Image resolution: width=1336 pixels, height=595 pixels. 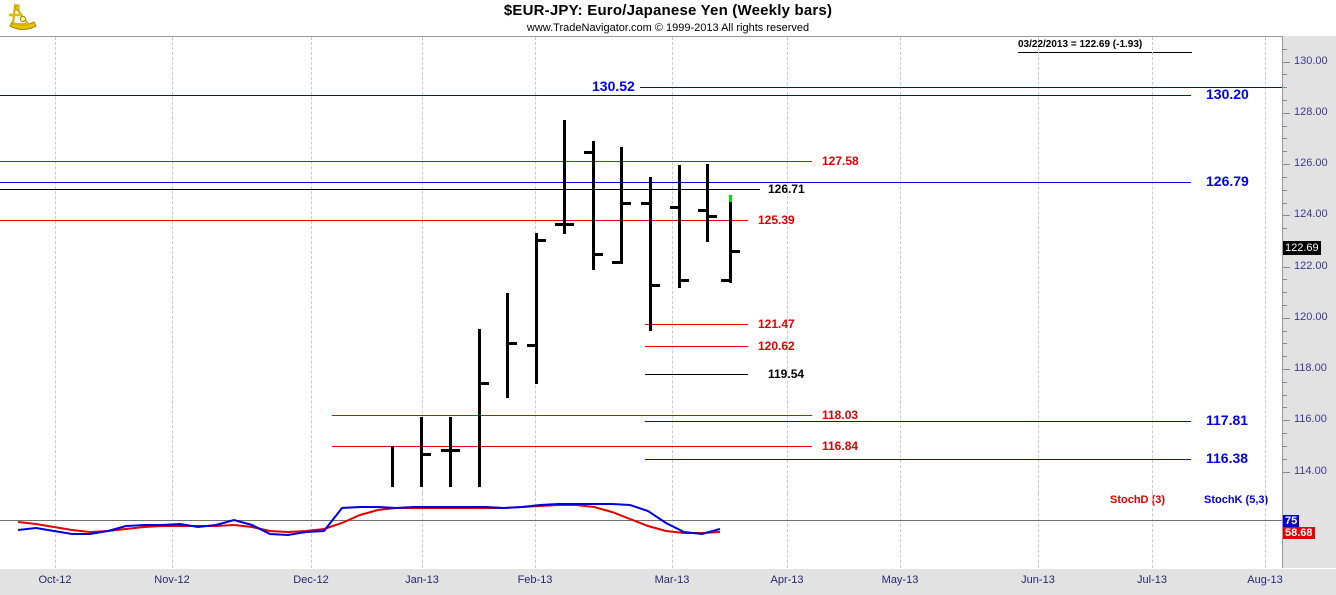 I want to click on date-axis-label: Apr-13, so click(x=787, y=580).